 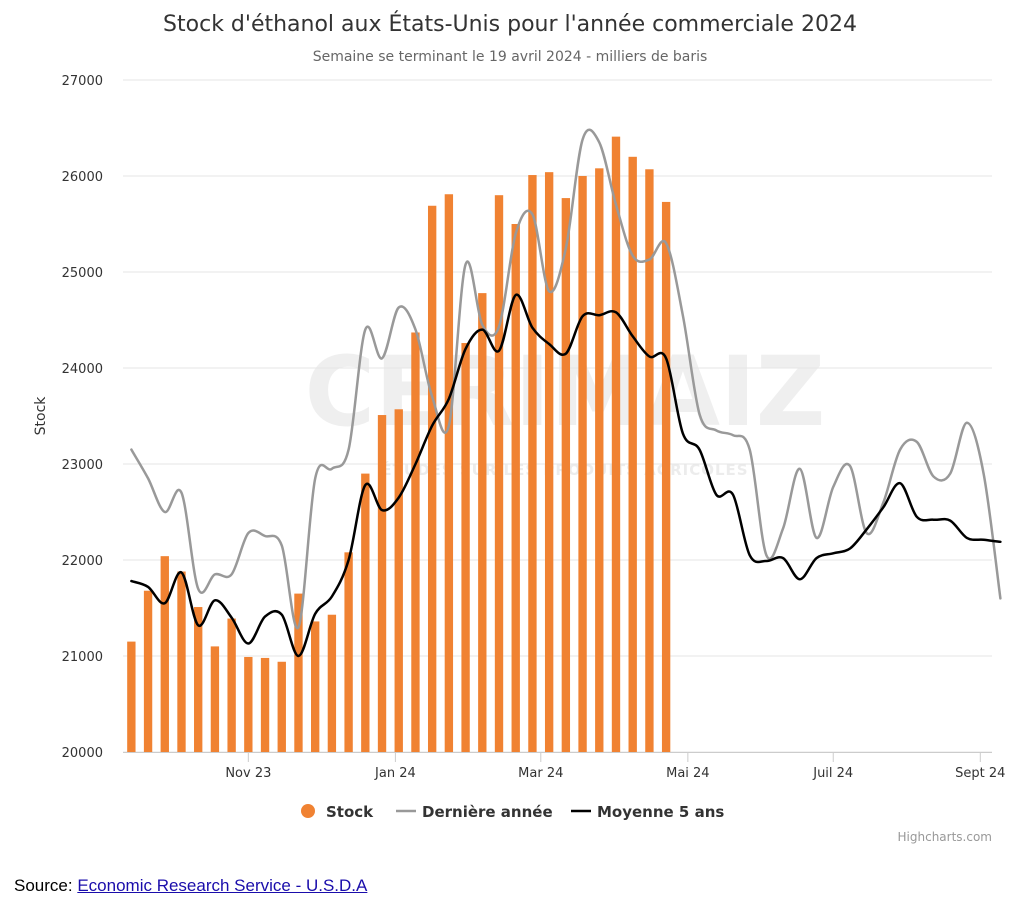 I want to click on y-tick-label: 26000, so click(x=82, y=177).